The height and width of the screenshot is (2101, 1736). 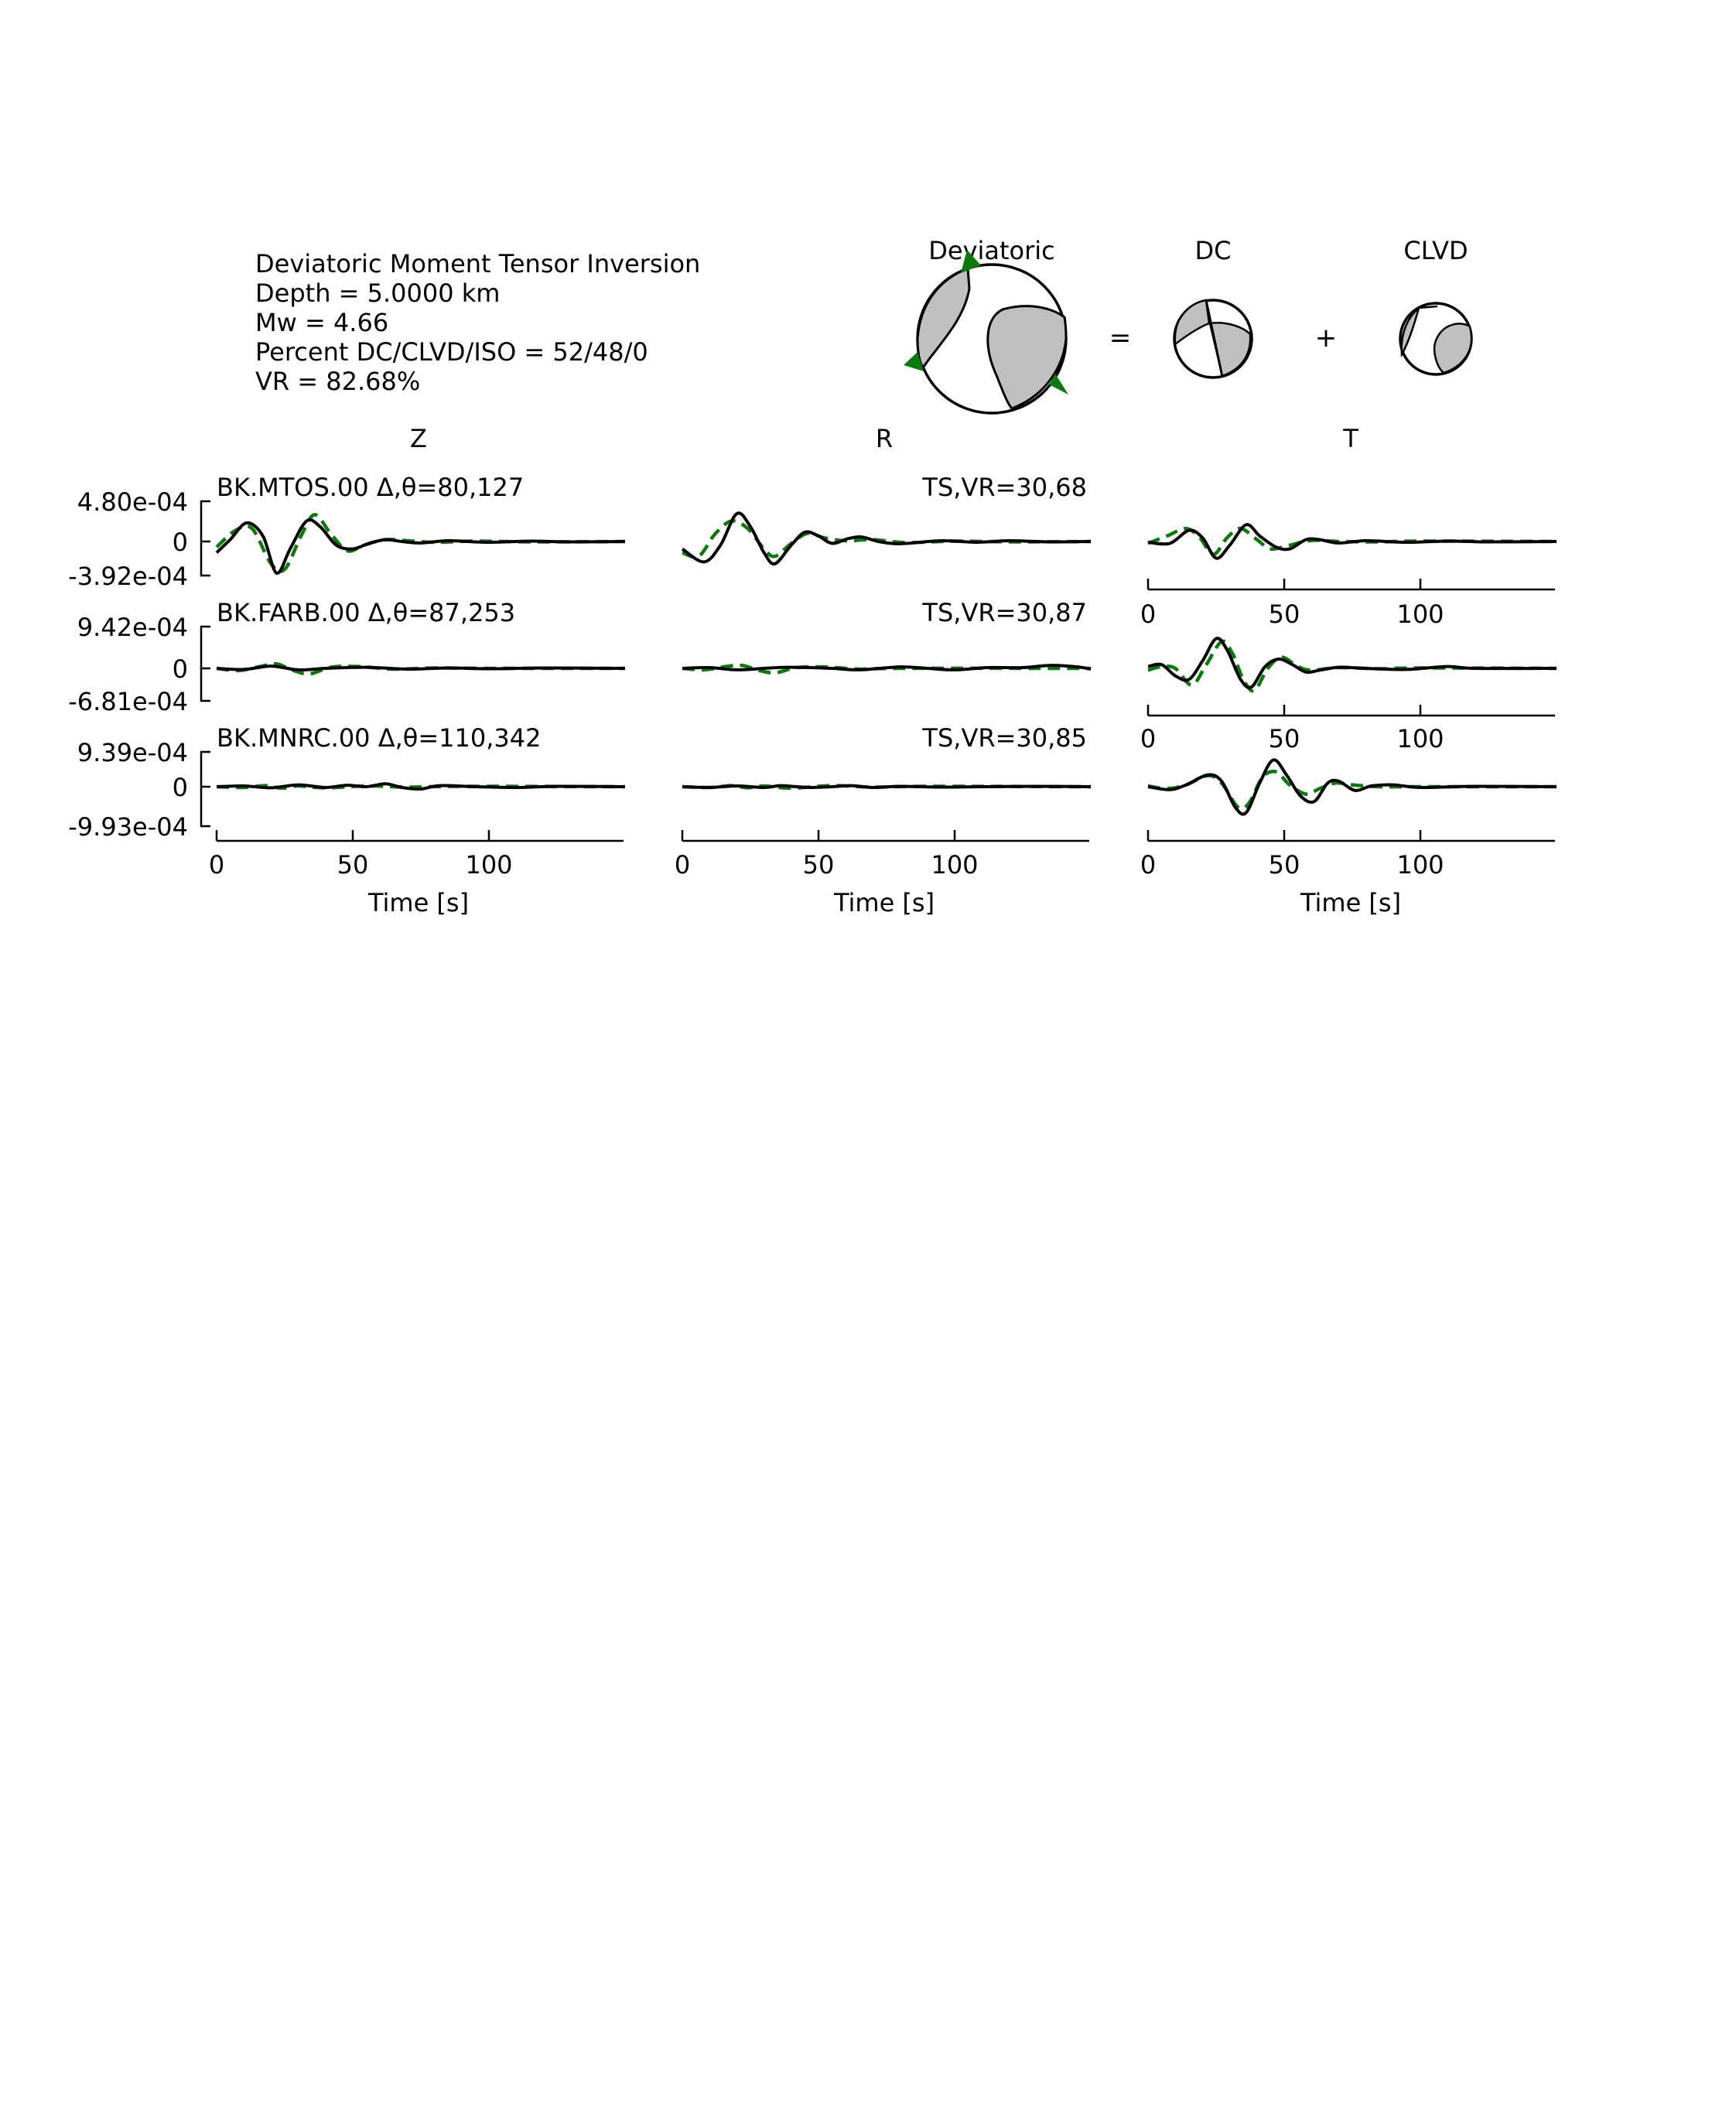 I want to click on trace-observed-farb-t, so click(x=1352, y=663).